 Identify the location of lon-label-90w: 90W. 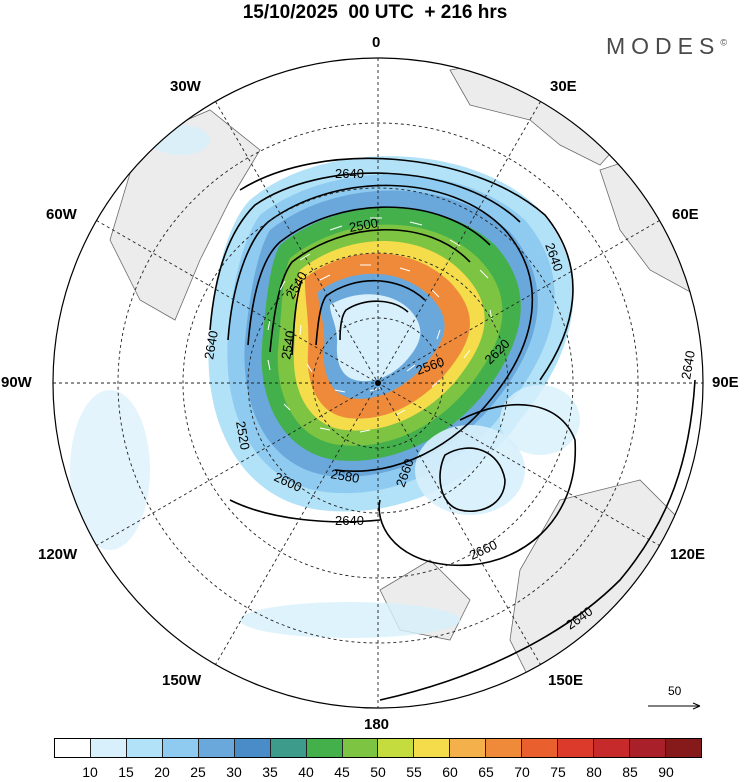
(16, 382).